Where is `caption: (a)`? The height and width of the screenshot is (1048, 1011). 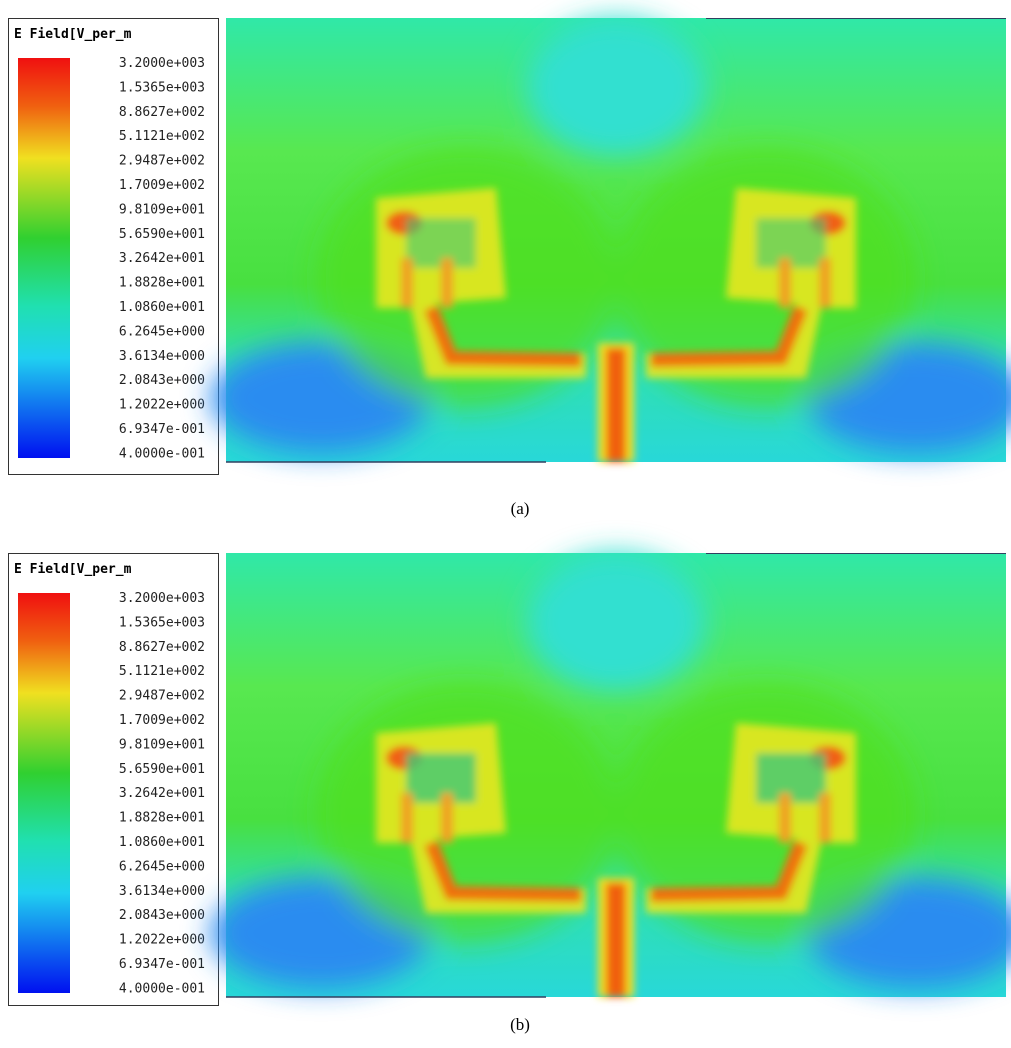 caption: (a) is located at coordinates (520, 508).